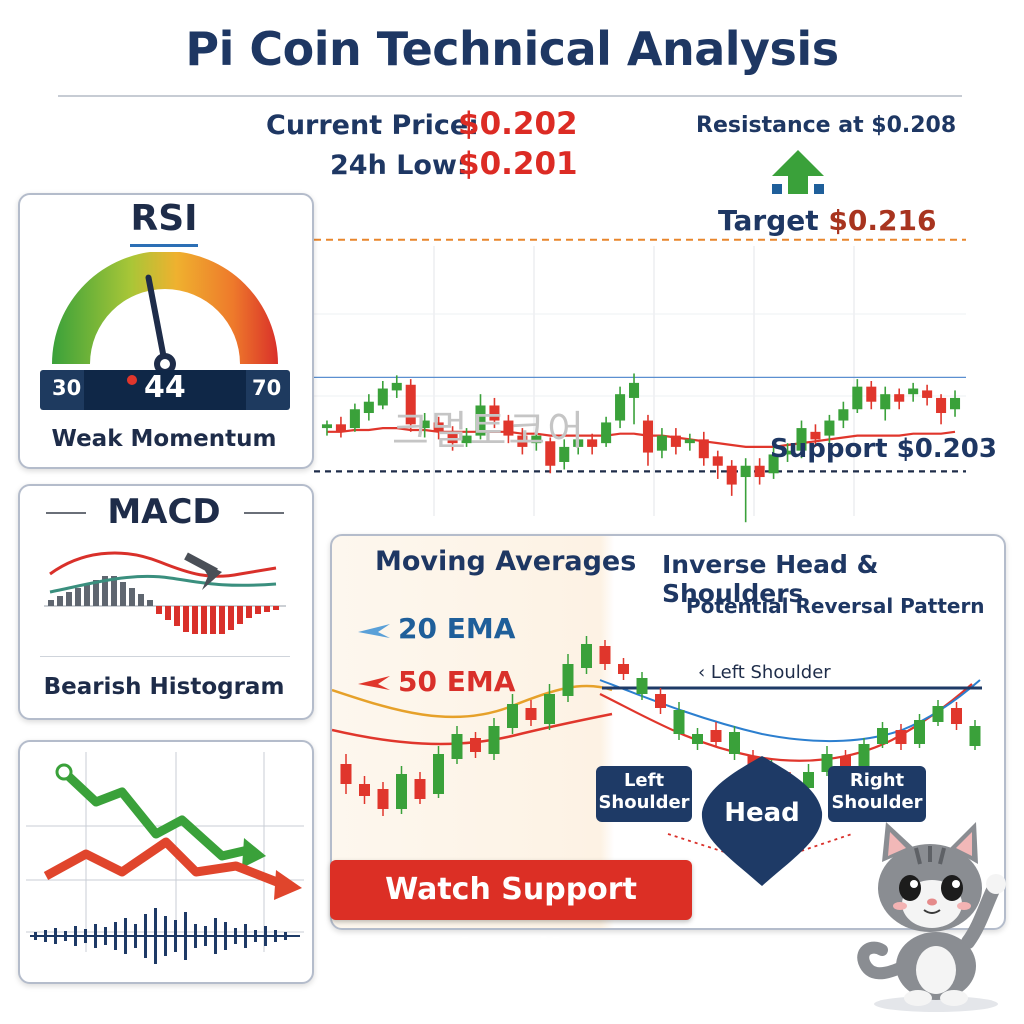 The height and width of the screenshot is (1024, 1024). Describe the element at coordinates (472, 701) in the screenshot. I see `ema-orange-line` at that location.